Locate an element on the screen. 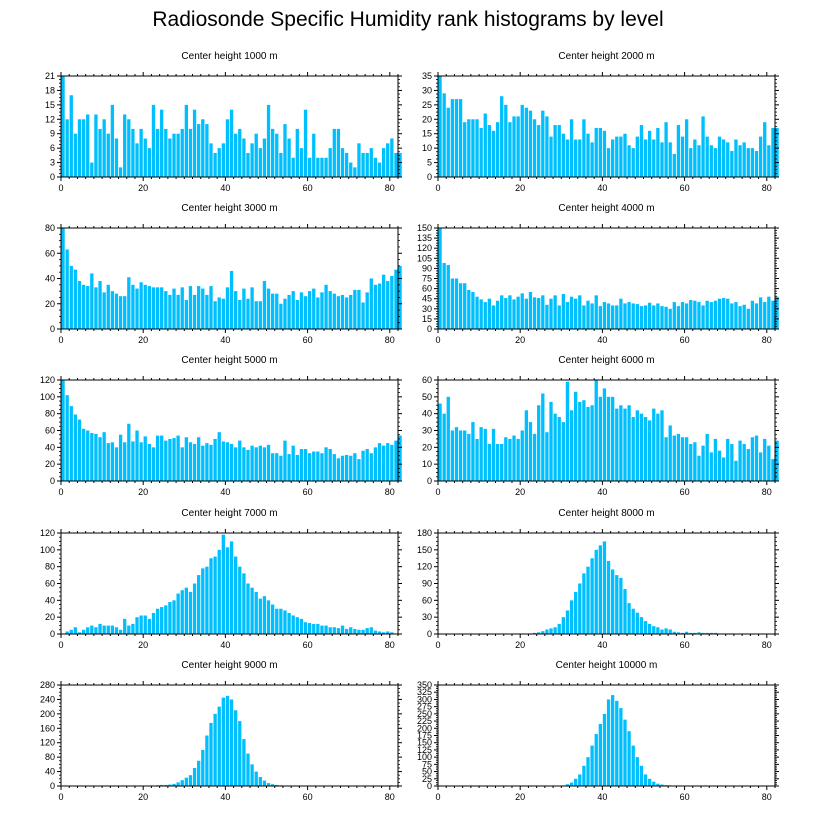  y-tick-label: 40 is located at coordinates (50, 279).